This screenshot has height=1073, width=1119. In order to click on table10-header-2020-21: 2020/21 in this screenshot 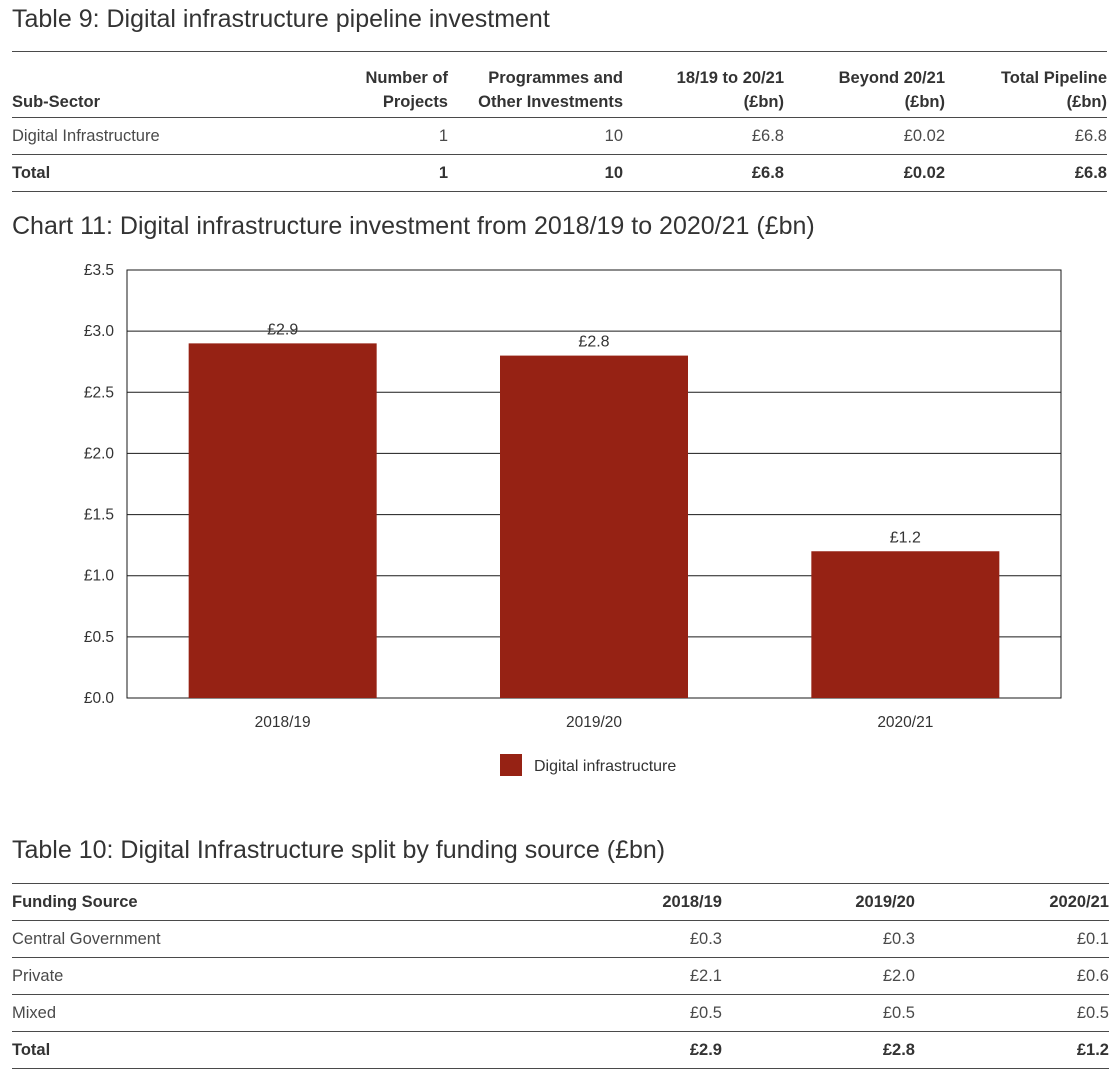, I will do `click(1012, 902)`.